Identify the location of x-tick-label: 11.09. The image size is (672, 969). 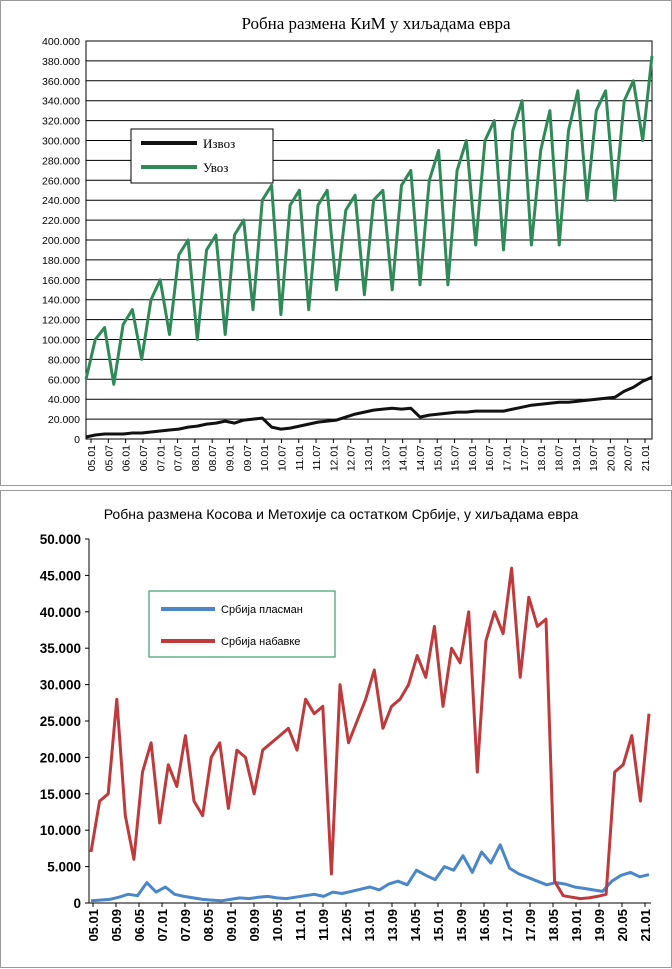
(323, 925).